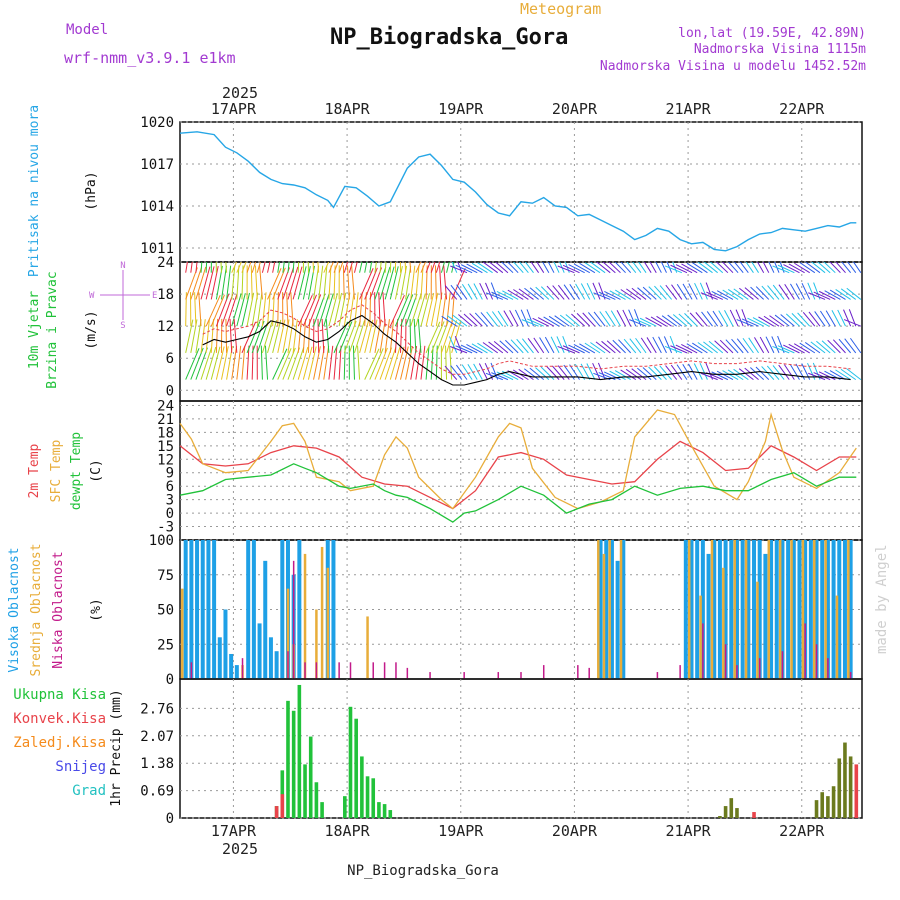 This screenshot has height=900, width=900. What do you see at coordinates (161, 541) in the screenshot?
I see `ytick-clouds-4: 100` at bounding box center [161, 541].